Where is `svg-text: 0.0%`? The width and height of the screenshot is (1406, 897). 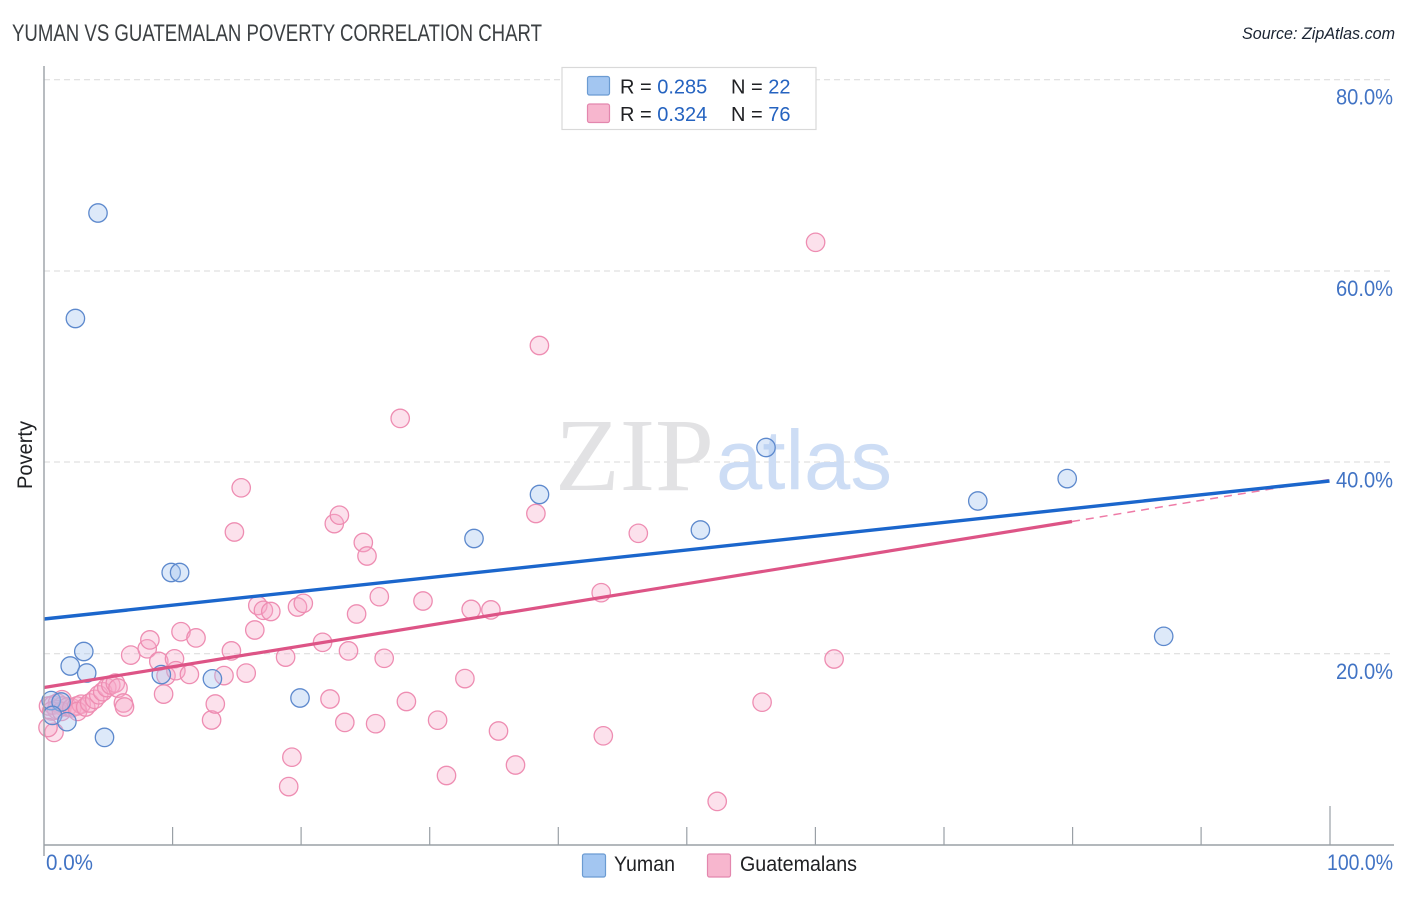
svg-text: 0.0% is located at coordinates (69, 862).